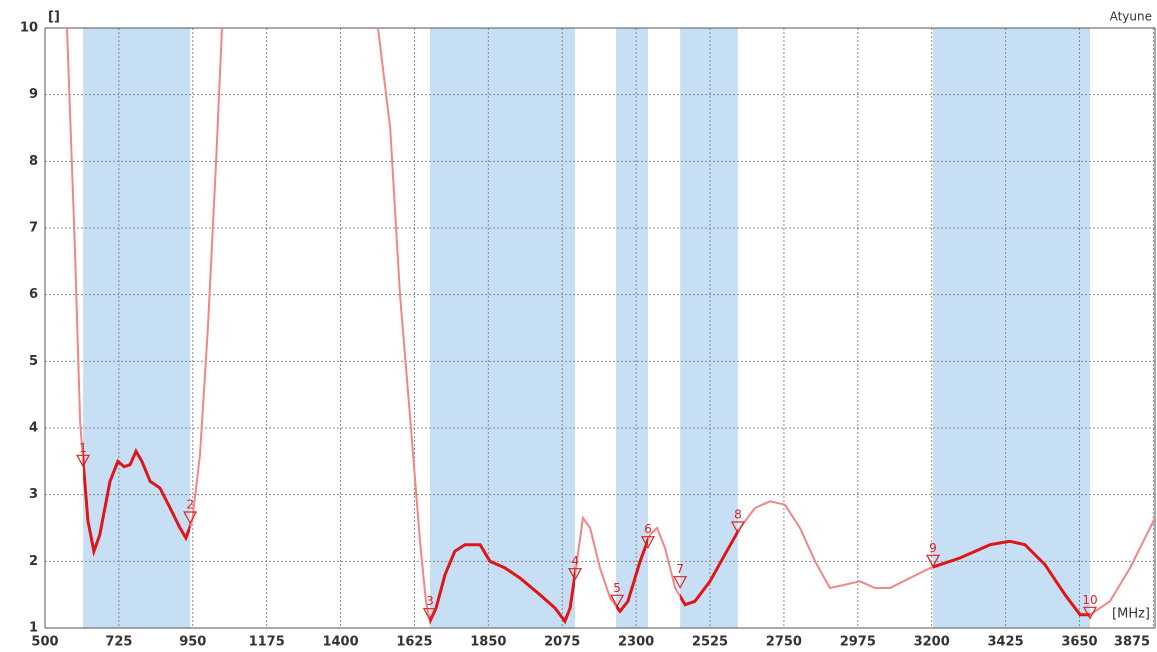  What do you see at coordinates (33, 361) in the screenshot?
I see `y-tick-label: 5` at bounding box center [33, 361].